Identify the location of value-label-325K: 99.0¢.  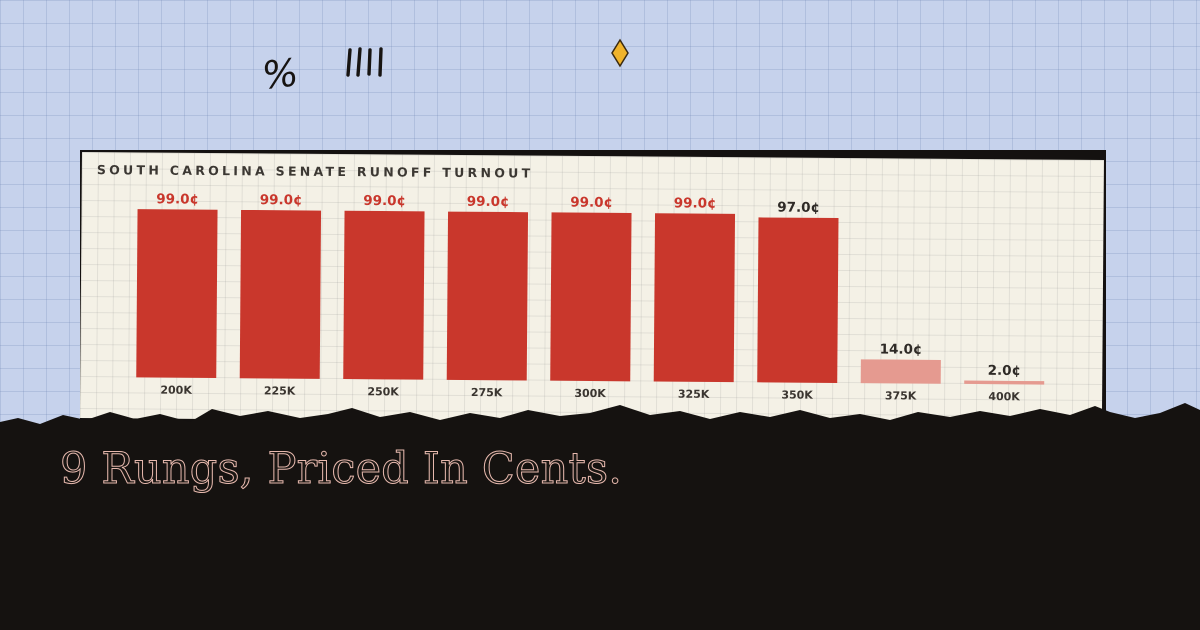
(695, 203).